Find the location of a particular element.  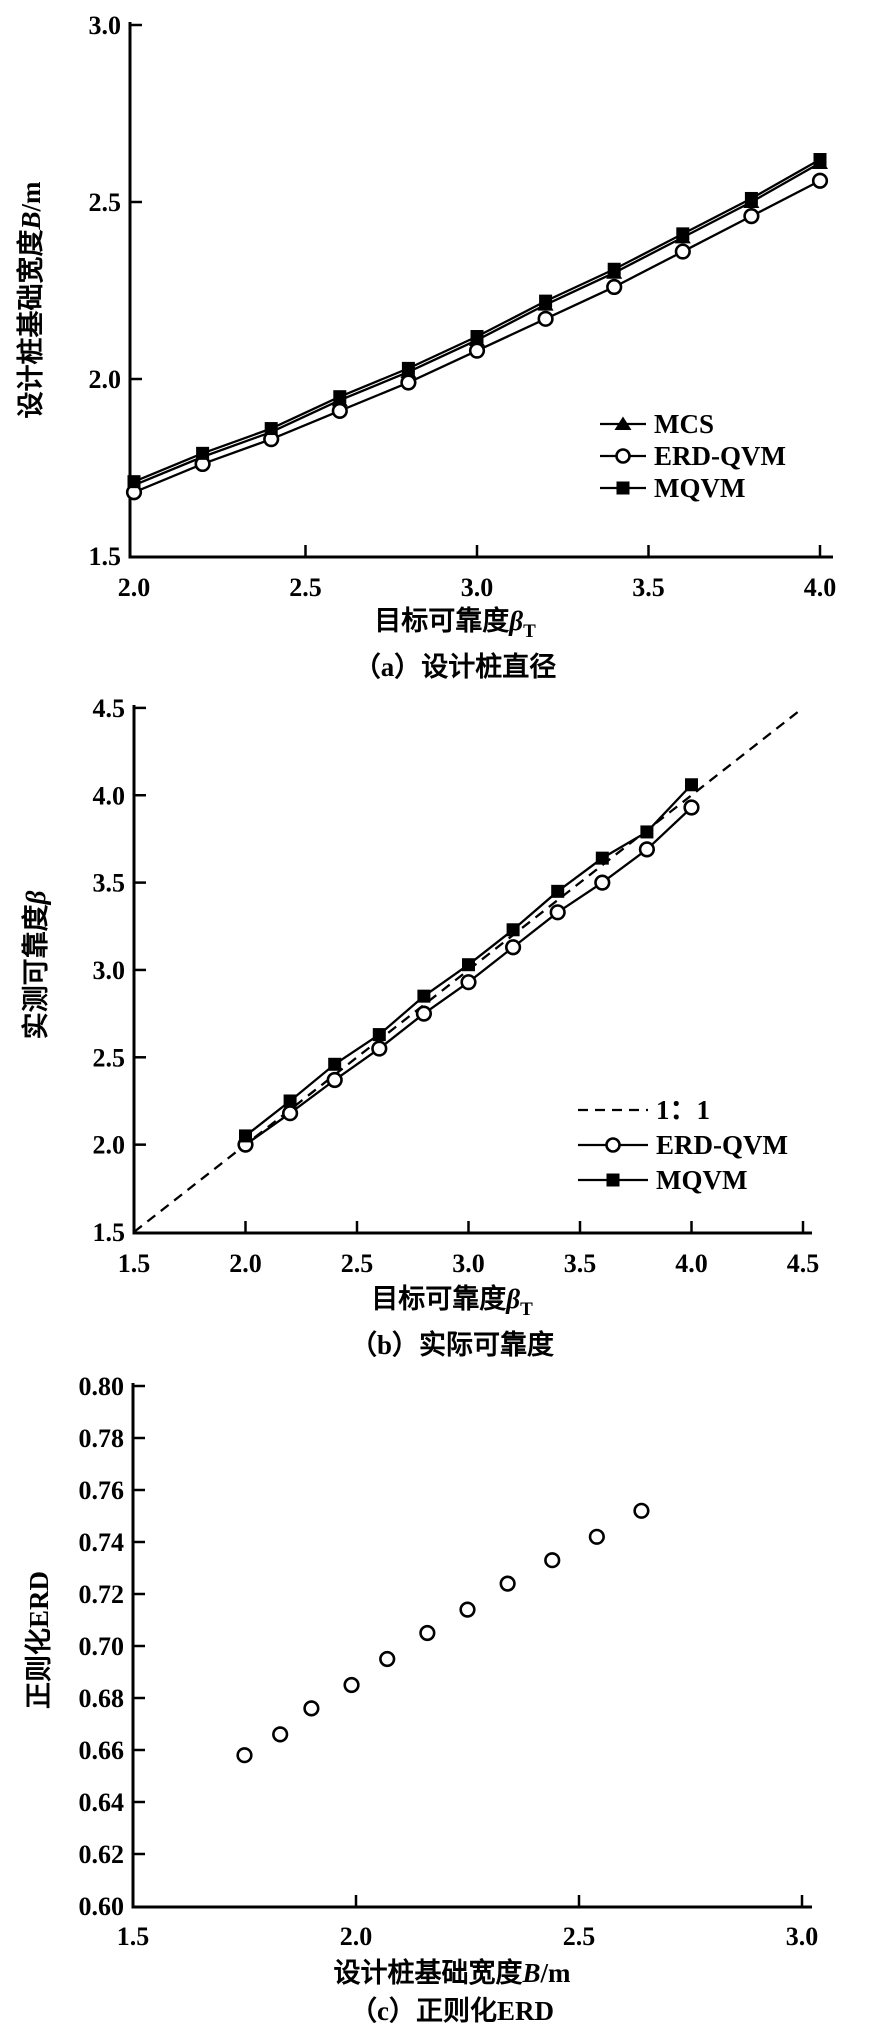

legend-item-one-to-one: 1：1 is located at coordinates (644, 1110).